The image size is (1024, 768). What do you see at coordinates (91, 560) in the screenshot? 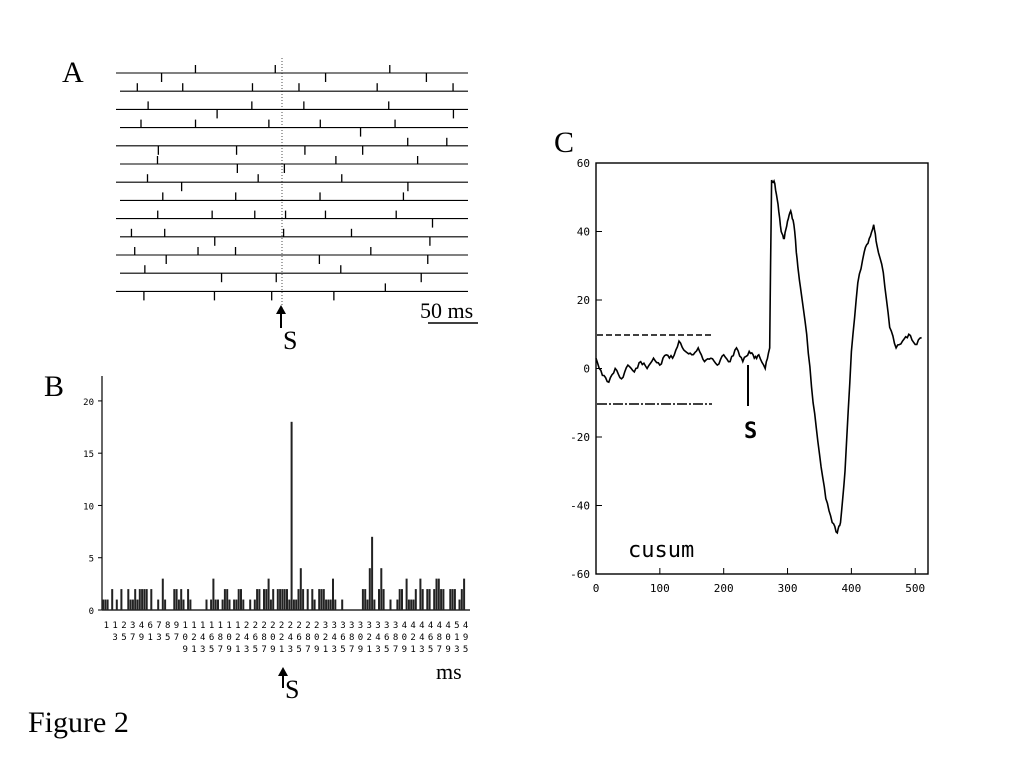
I see `b-y-tick-label: 5` at bounding box center [91, 560].